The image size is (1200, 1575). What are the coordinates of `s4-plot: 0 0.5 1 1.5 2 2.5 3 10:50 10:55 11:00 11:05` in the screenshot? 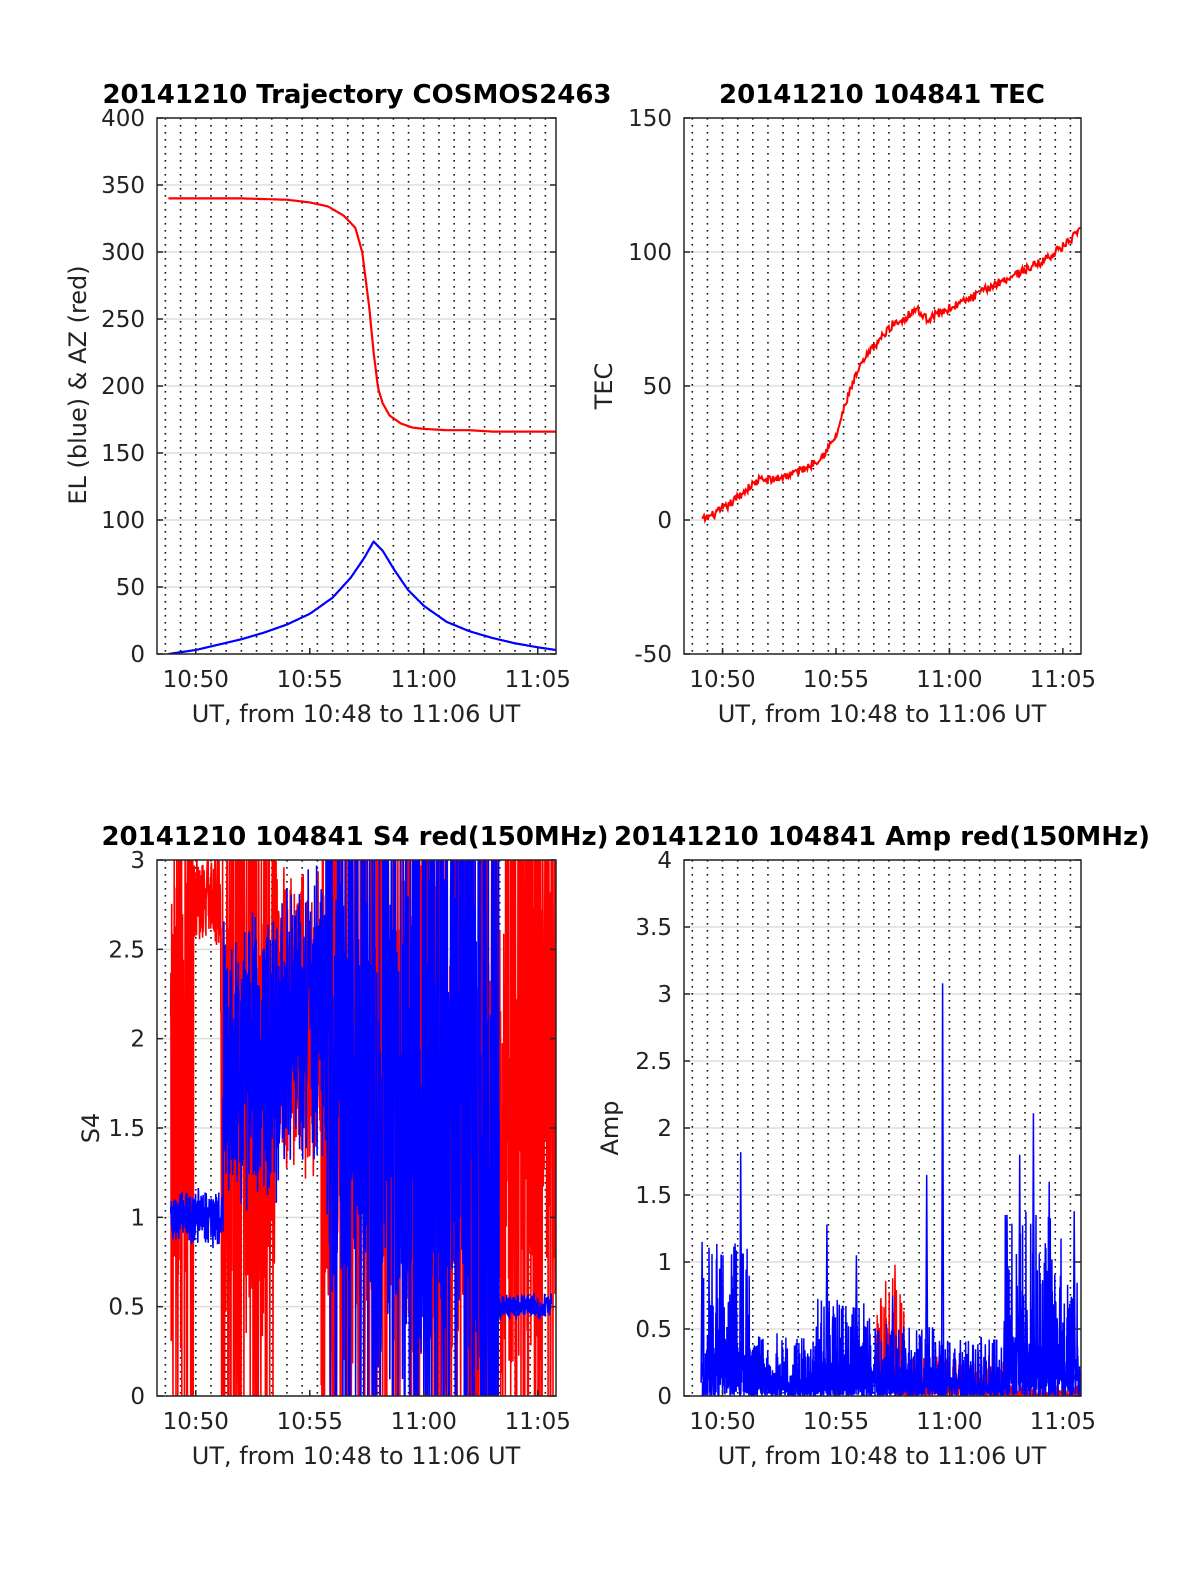 It's located at (339, 1141).